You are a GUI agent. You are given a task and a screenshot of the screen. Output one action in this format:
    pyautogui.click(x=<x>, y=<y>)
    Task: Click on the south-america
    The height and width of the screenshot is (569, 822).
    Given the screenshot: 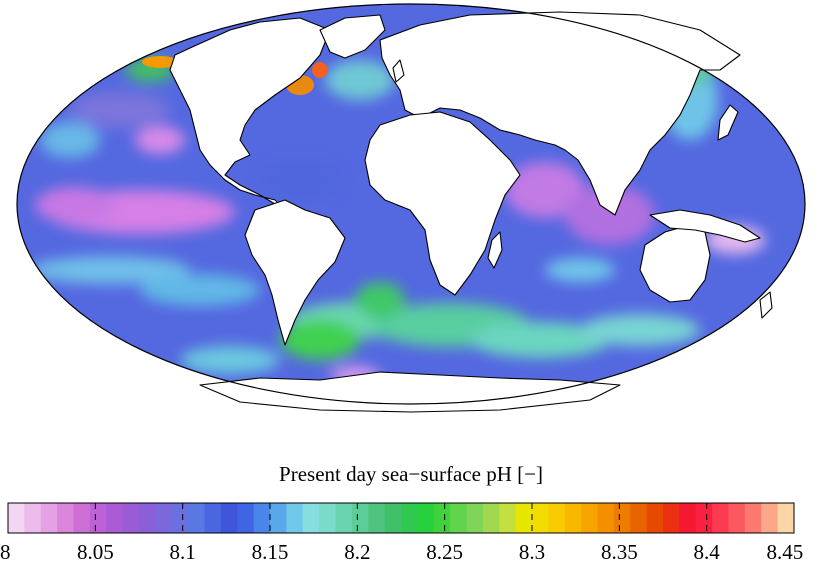 What is the action you would take?
    pyautogui.click(x=295, y=272)
    